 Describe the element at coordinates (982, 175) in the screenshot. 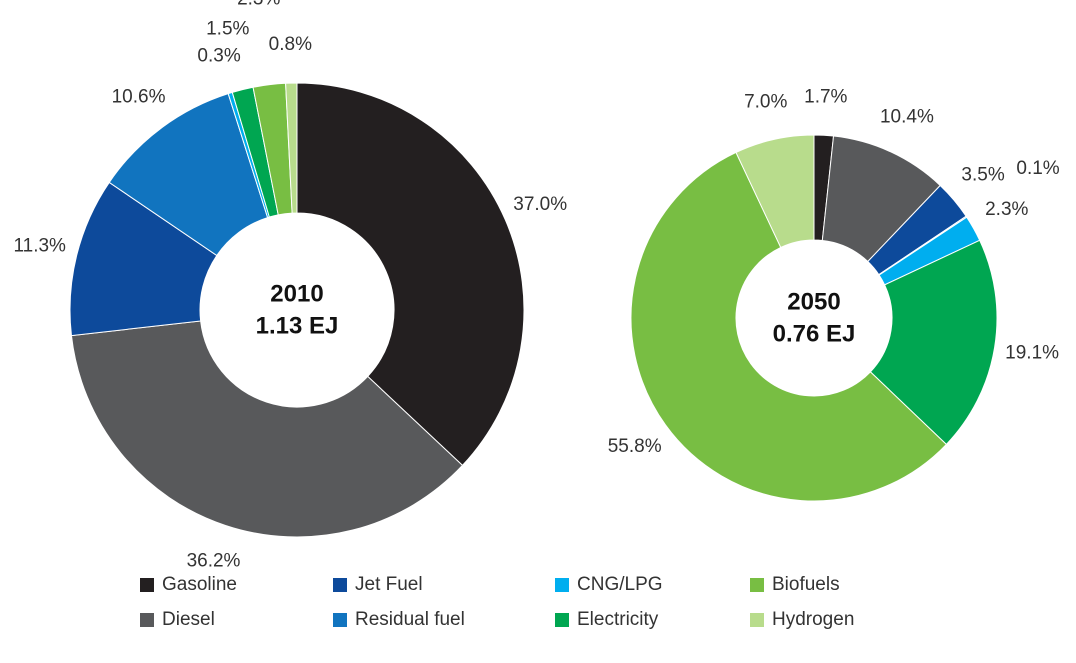

I see `value-label: 3.5%` at that location.